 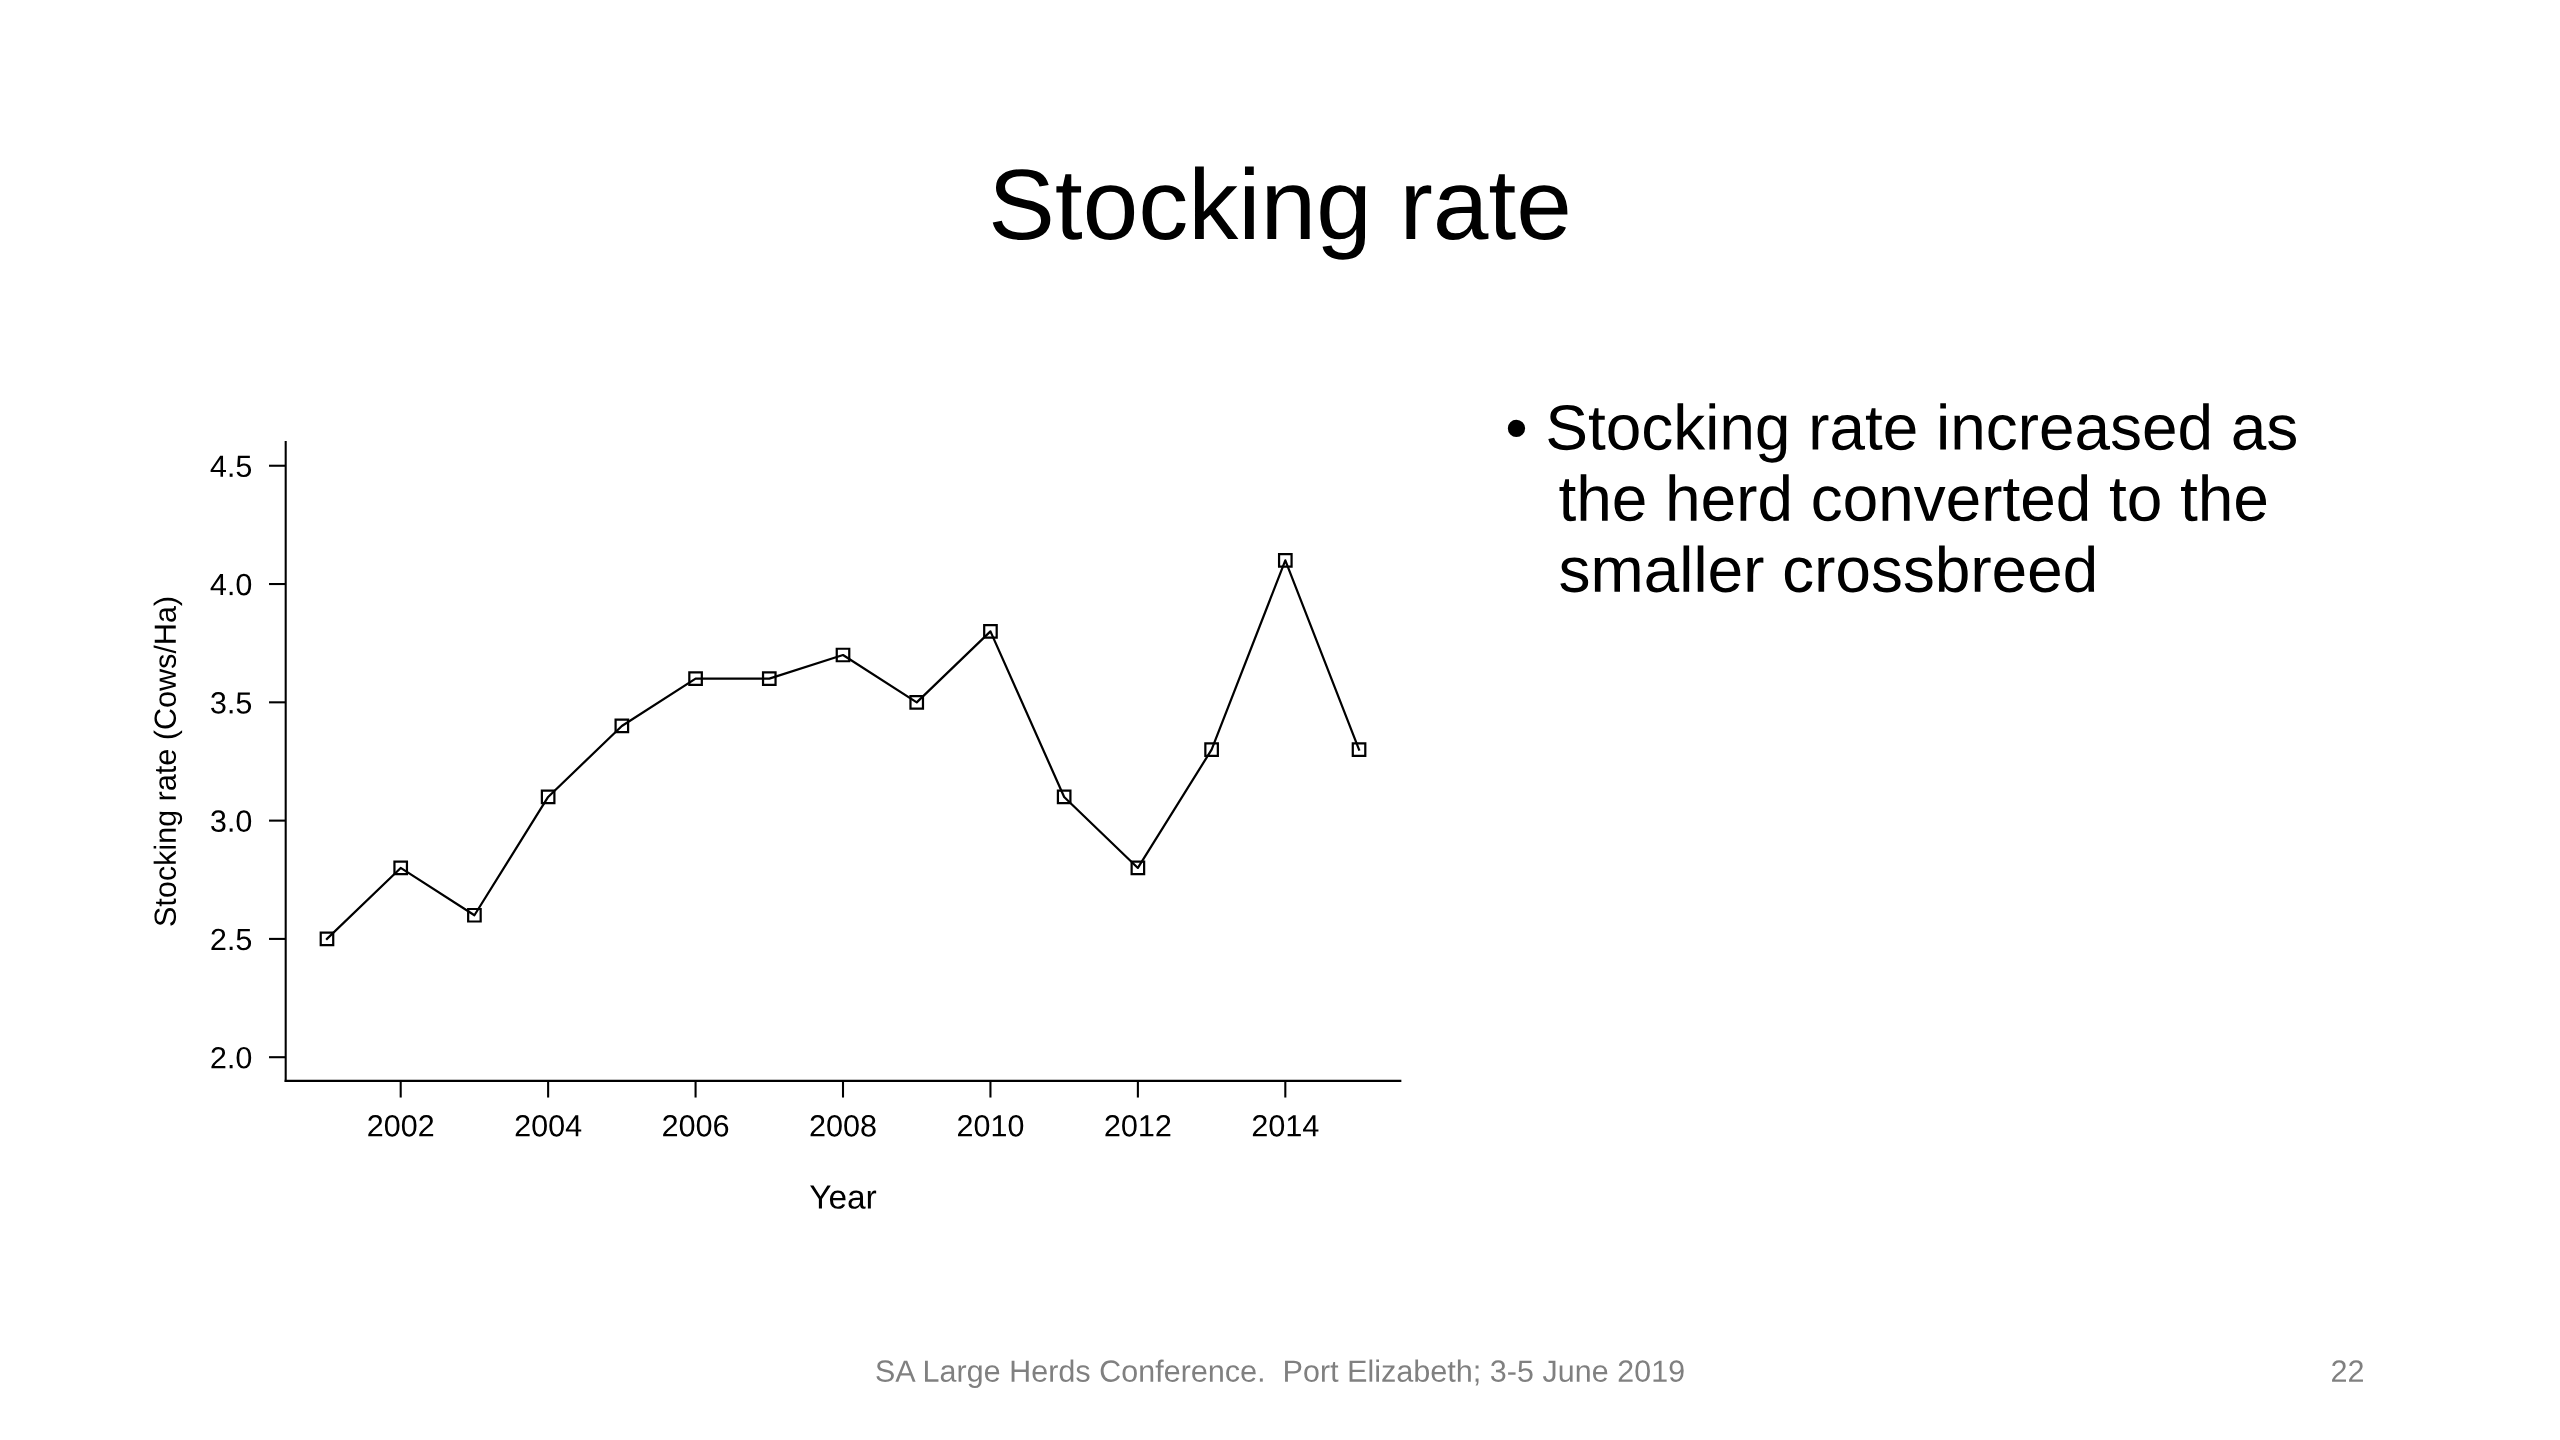 What do you see at coordinates (231, 939) in the screenshot?
I see `y-tick-label: 2.5` at bounding box center [231, 939].